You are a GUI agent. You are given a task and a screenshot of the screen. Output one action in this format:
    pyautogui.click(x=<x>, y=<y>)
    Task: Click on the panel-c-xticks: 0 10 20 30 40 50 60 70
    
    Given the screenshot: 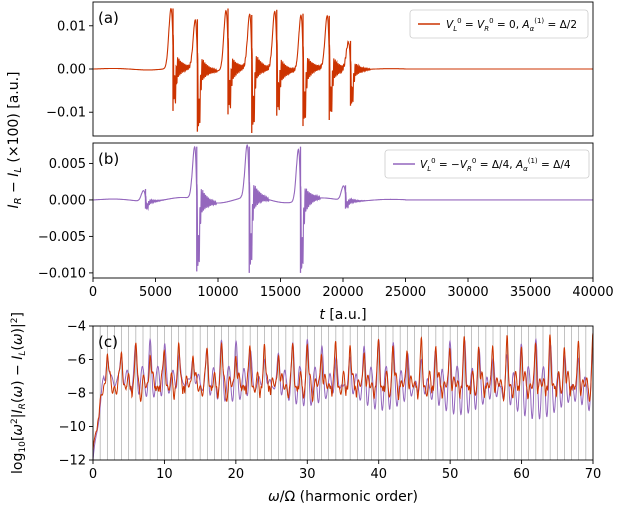 What is the action you would take?
    pyautogui.click(x=345, y=471)
    